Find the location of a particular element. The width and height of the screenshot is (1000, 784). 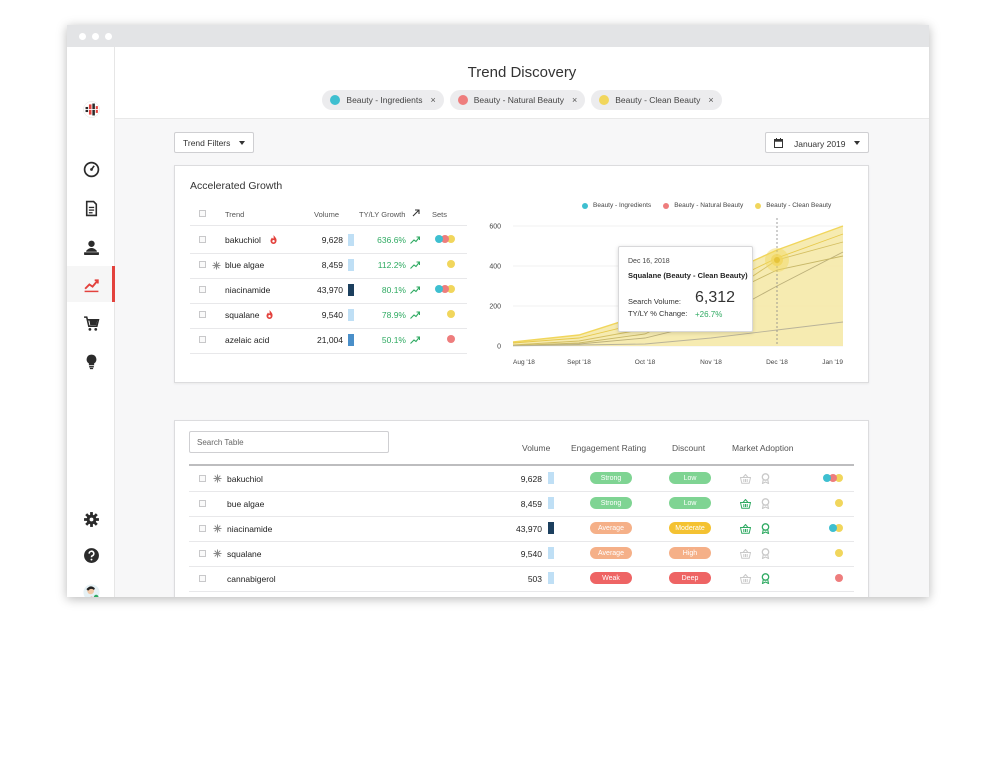

trends-chart-icon is located at coordinates (91, 284).